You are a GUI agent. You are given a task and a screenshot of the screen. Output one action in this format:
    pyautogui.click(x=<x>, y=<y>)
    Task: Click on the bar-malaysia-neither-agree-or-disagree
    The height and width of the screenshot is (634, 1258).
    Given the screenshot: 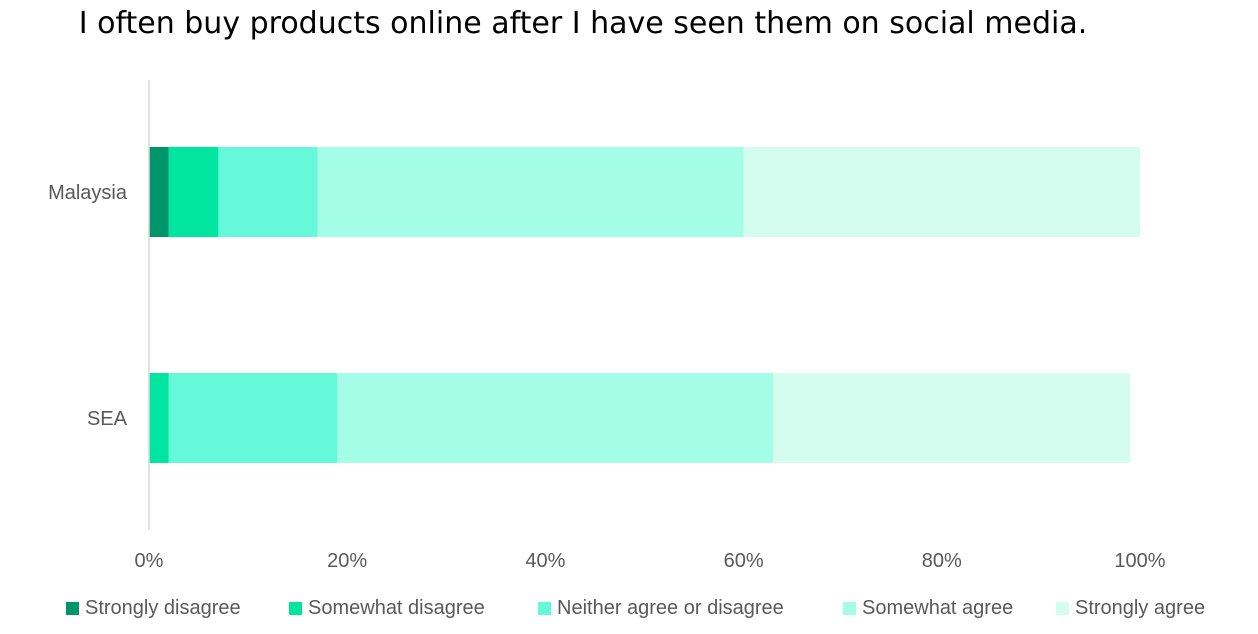 What is the action you would take?
    pyautogui.click(x=268, y=192)
    